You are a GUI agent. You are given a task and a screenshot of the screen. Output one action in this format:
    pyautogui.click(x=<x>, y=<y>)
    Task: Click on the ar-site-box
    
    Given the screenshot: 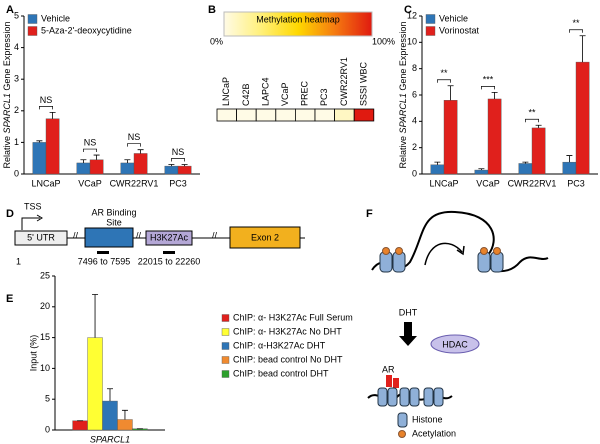 What is the action you would take?
    pyautogui.click(x=109, y=237)
    